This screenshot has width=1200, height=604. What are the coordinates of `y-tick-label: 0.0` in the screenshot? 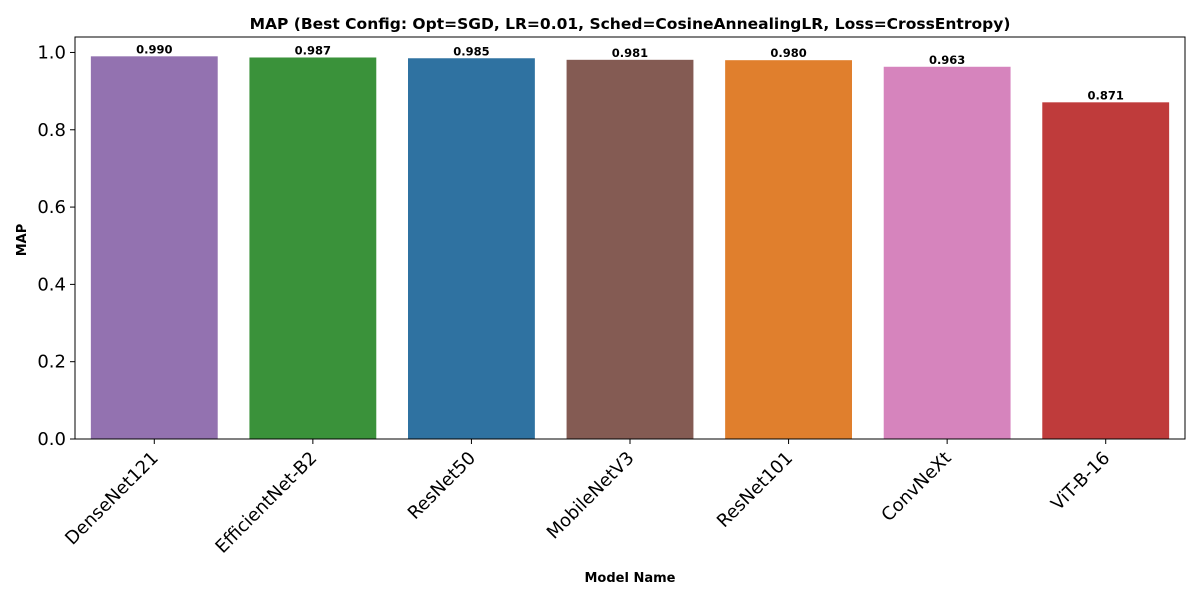 It's located at (51, 439).